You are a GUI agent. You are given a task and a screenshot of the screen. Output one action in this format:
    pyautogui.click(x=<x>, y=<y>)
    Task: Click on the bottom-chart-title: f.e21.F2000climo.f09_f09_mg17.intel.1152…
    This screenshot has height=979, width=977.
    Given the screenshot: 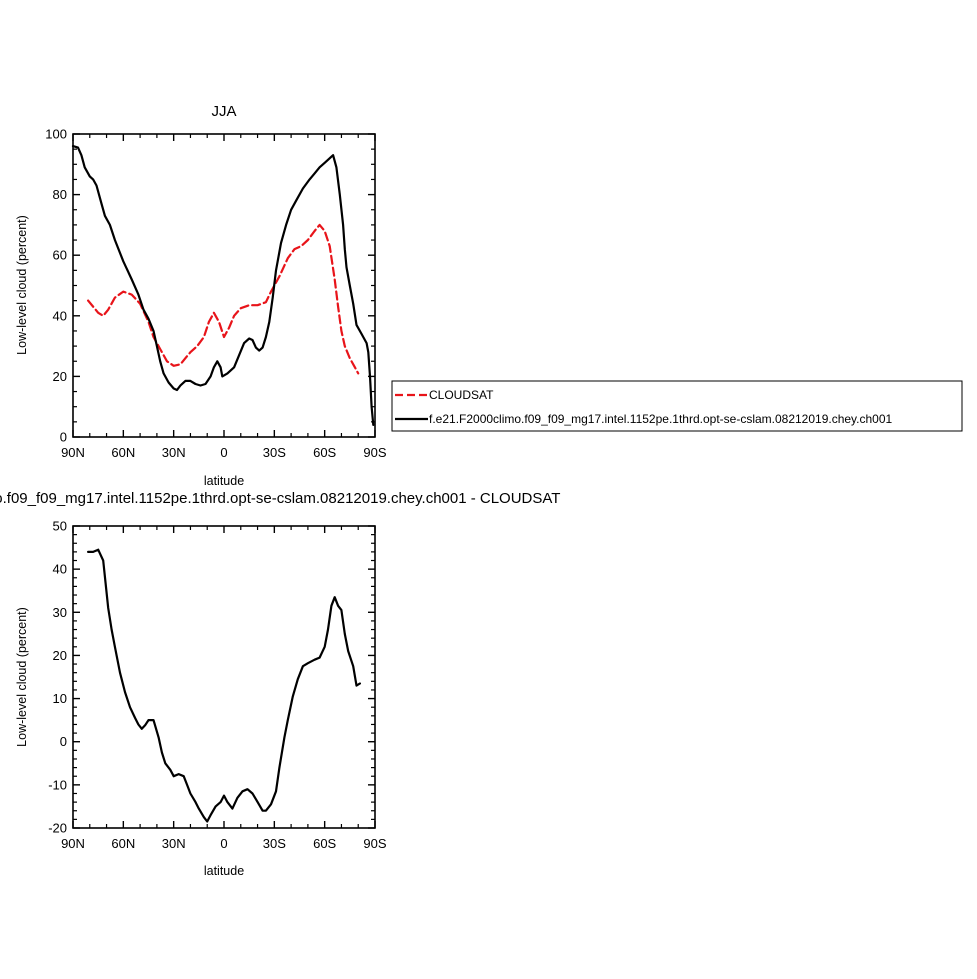 What is the action you would take?
    pyautogui.click(x=280, y=498)
    